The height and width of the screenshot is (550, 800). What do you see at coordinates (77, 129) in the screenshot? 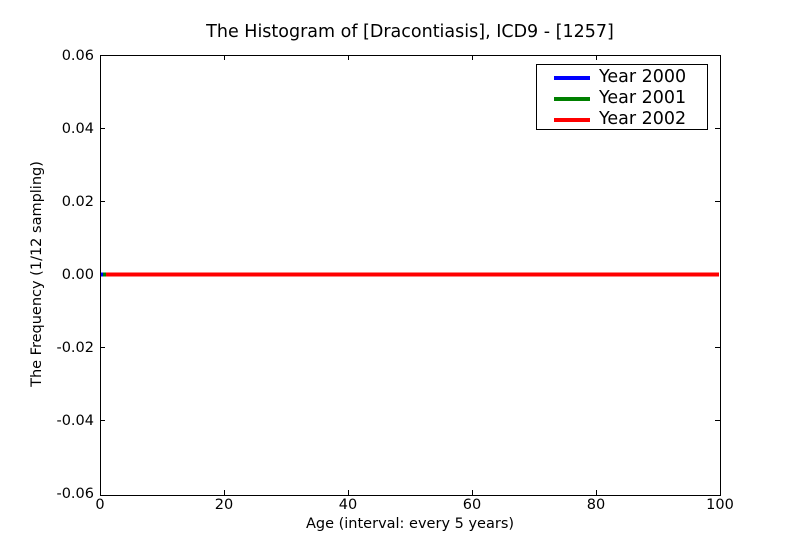
I see `ytick-label: 0.04` at bounding box center [77, 129].